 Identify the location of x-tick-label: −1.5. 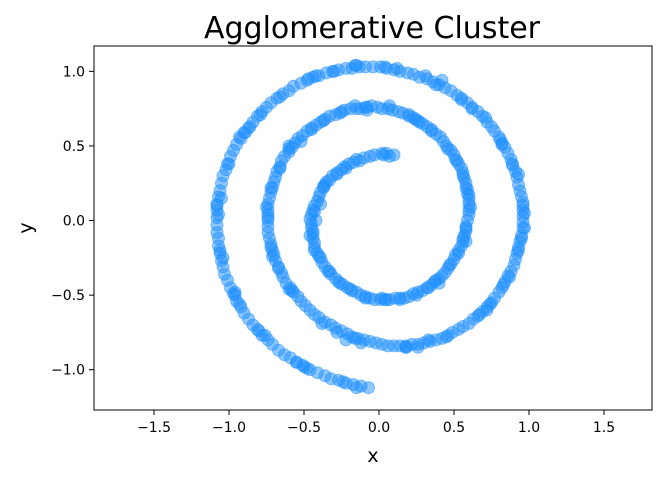
(154, 428).